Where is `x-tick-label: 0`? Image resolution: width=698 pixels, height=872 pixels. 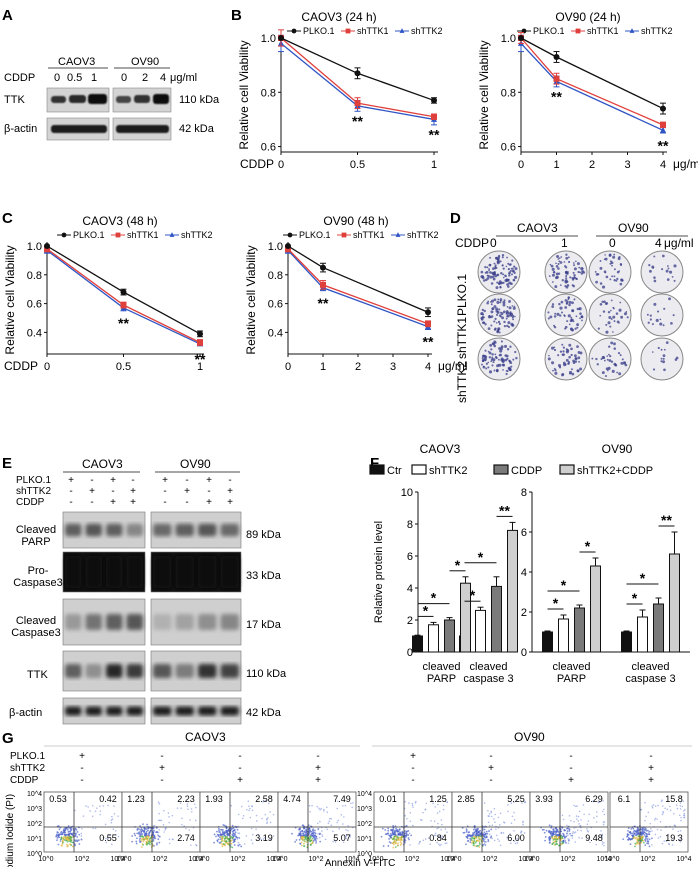
x-tick-label: 0 is located at coordinates (288, 367).